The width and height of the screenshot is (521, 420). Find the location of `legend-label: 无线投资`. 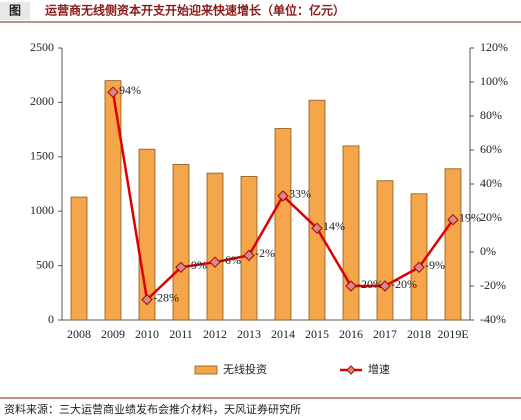

legend-label: 无线投资 is located at coordinates (245, 369).